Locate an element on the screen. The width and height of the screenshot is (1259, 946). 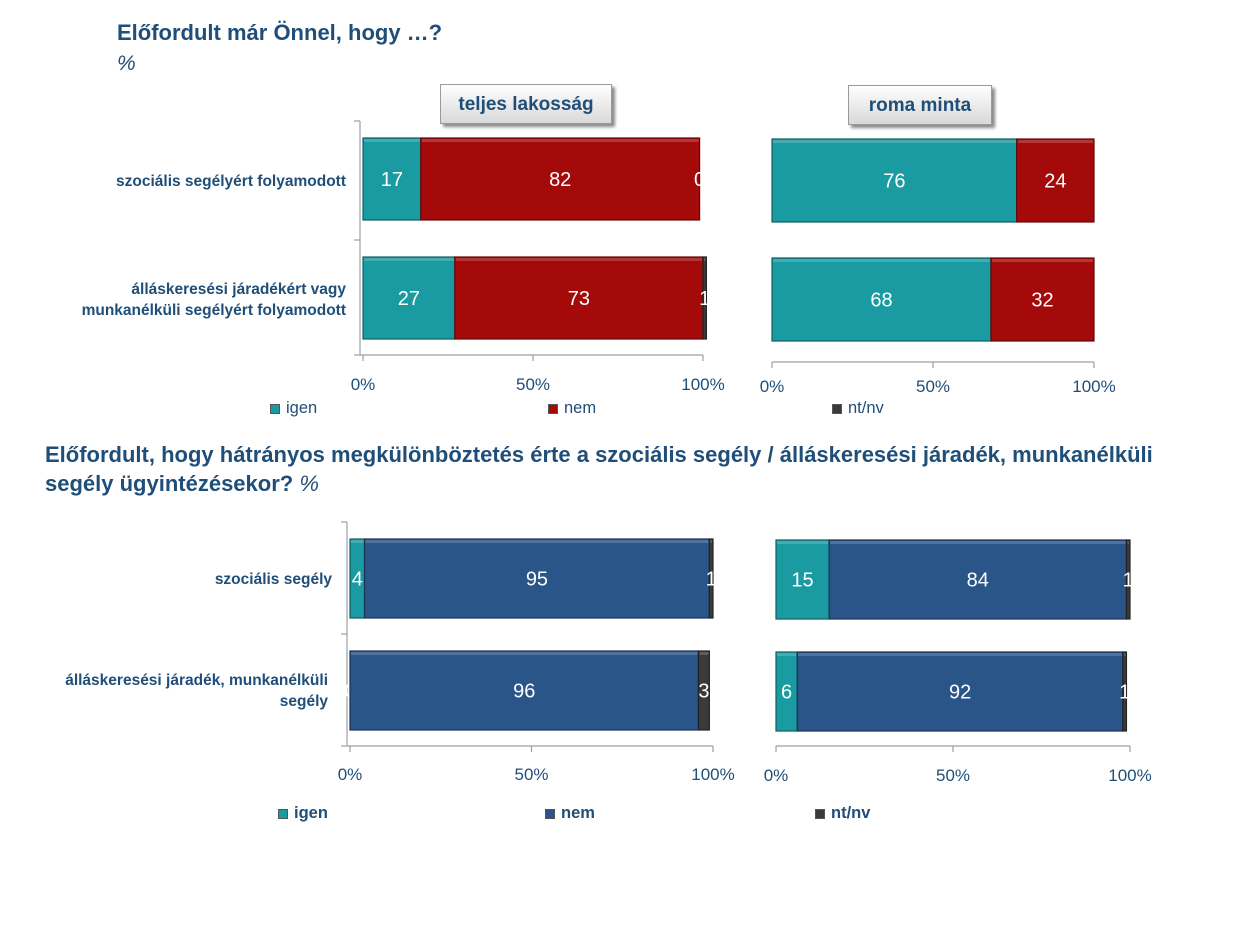
data-label: 24 is located at coordinates (1055, 182).